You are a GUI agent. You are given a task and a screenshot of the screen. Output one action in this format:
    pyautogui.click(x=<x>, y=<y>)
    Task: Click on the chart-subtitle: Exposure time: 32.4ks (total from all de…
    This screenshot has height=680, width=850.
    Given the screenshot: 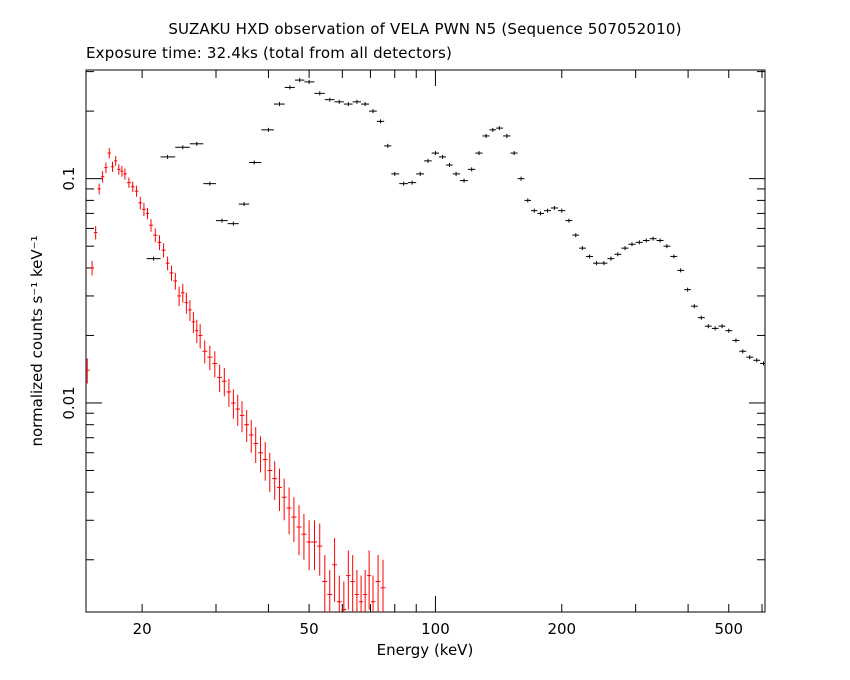 What is the action you would take?
    pyautogui.click(x=269, y=53)
    